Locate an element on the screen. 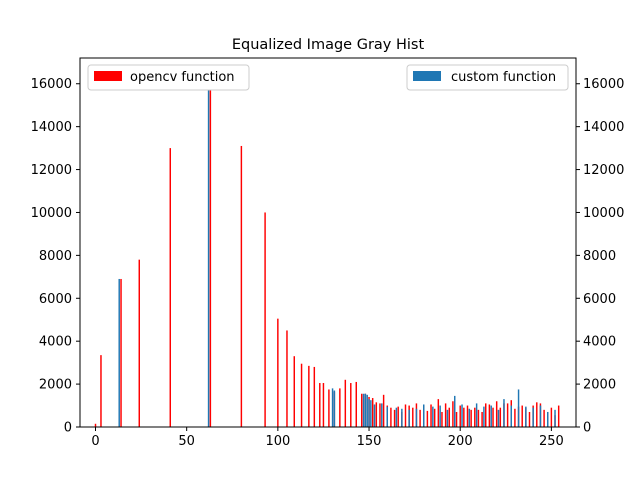  x-tick-label: 50 is located at coordinates (186, 441).